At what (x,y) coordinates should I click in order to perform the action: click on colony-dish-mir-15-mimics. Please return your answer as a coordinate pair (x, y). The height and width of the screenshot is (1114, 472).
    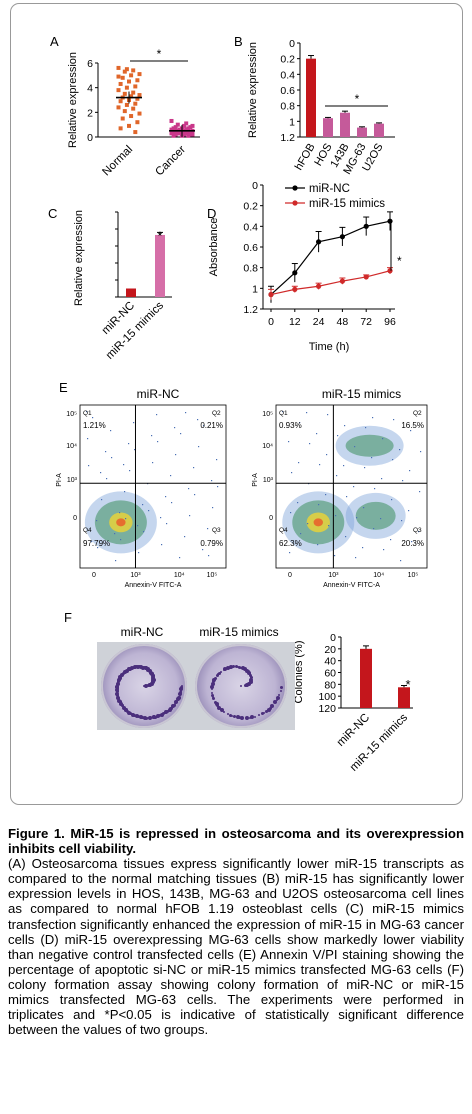
    Looking at the image, I should click on (241, 686).